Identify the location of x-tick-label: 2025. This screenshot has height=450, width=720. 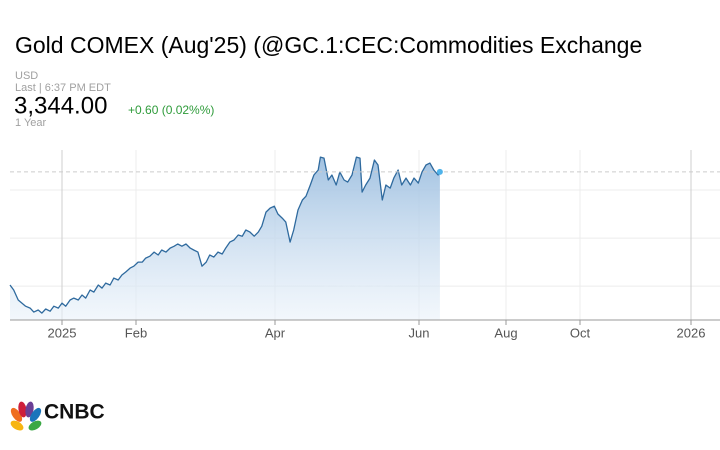
(62, 332).